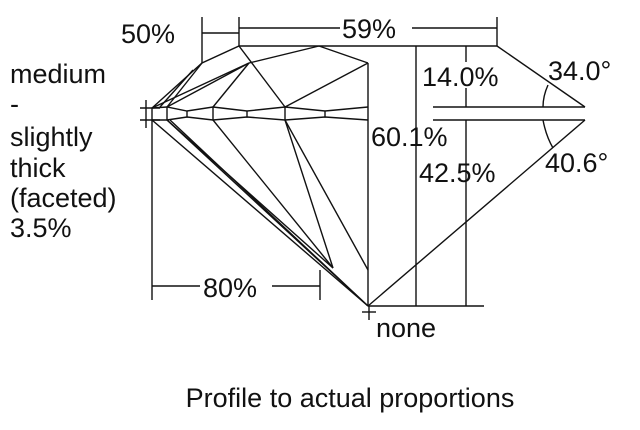  Describe the element at coordinates (14, 104) in the screenshot. I see `girdle-line-2: -` at that location.